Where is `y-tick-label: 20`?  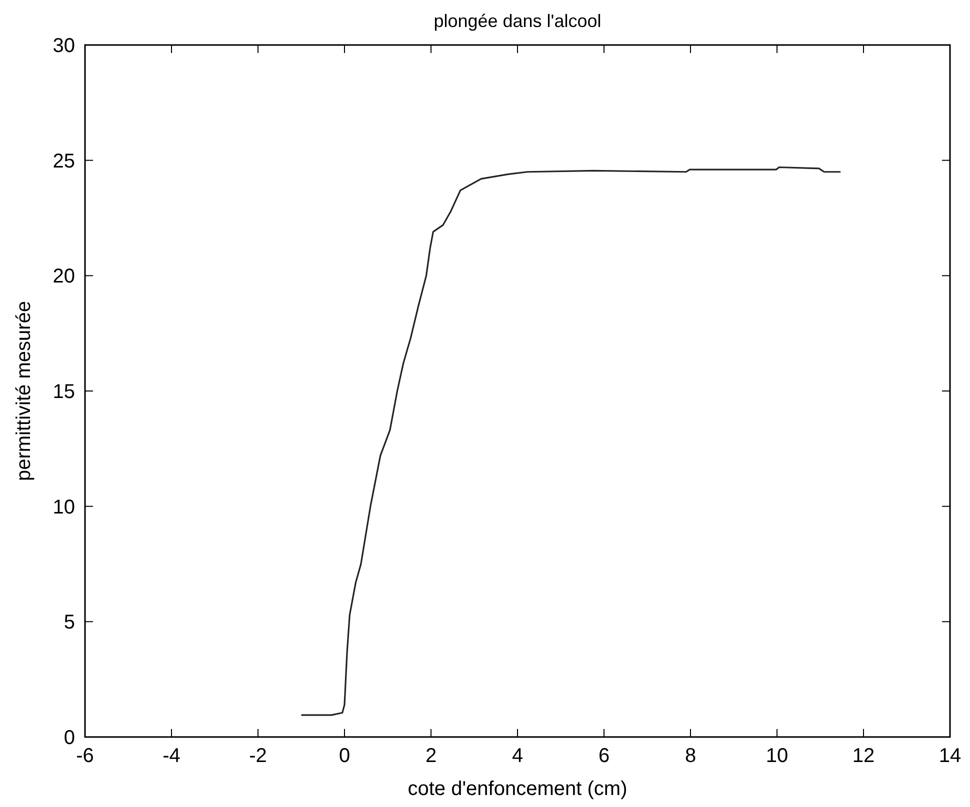 y-tick-label: 20 is located at coordinates (63, 277).